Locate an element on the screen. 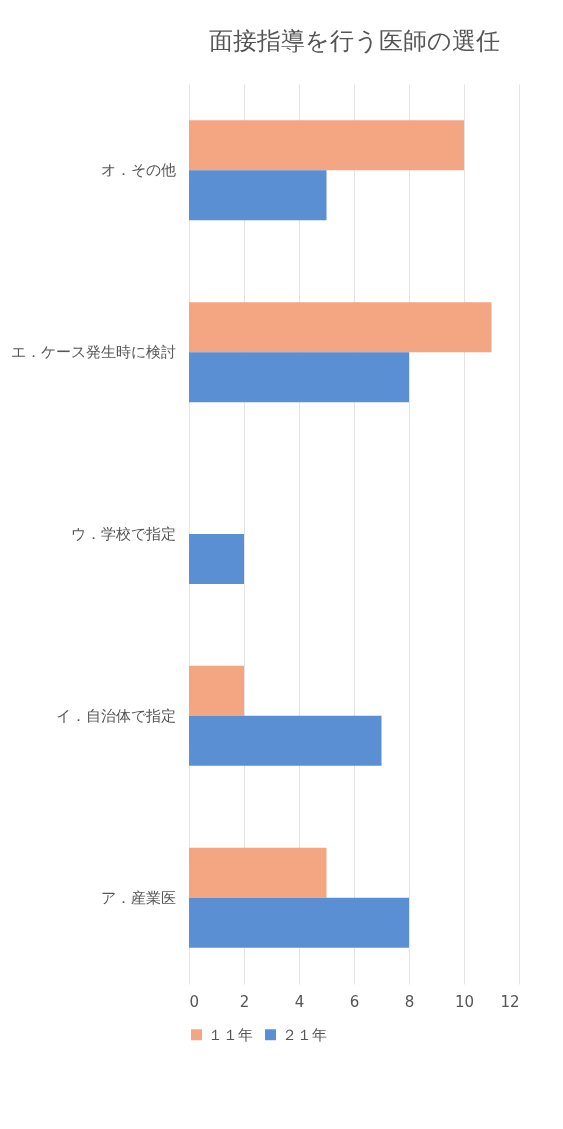 This screenshot has width=563, height=1129. y-tick-label: エ．ケース発生時に検討 is located at coordinates (93, 352).